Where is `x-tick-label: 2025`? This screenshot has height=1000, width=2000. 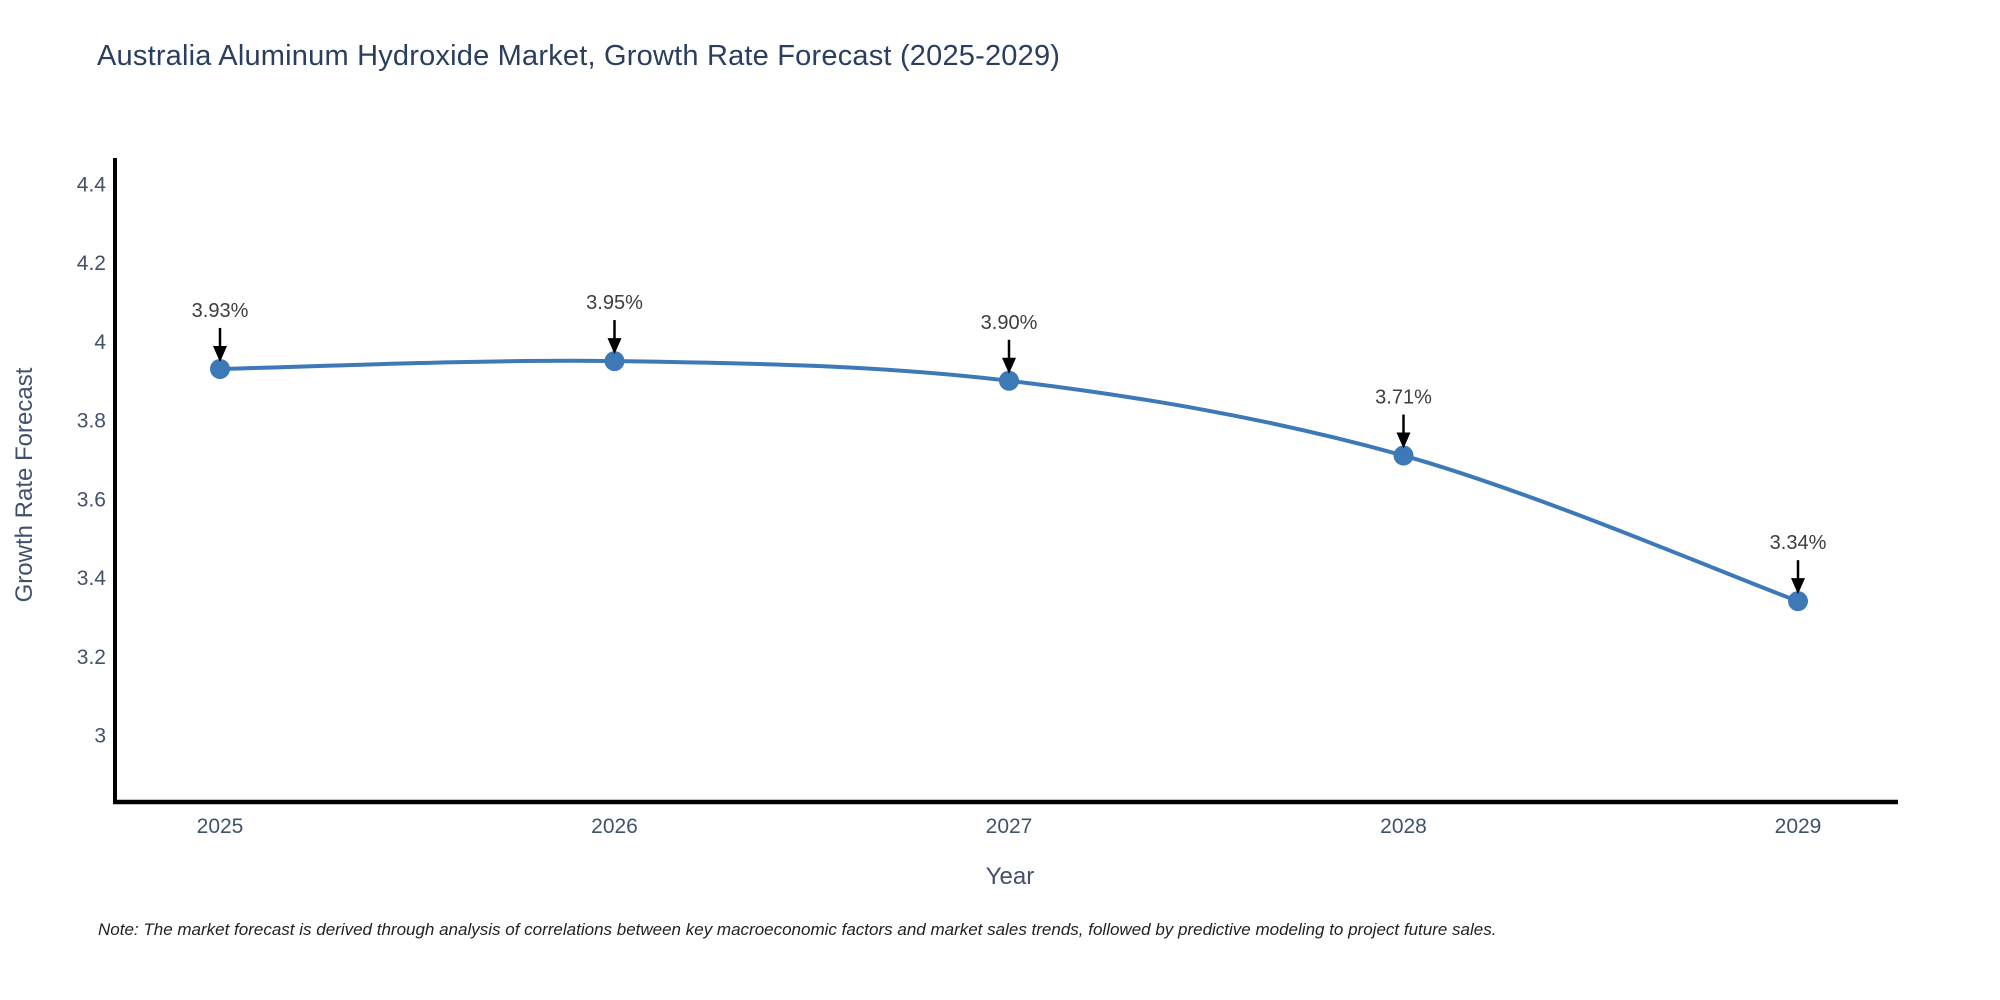 x-tick-label: 2025 is located at coordinates (220, 826).